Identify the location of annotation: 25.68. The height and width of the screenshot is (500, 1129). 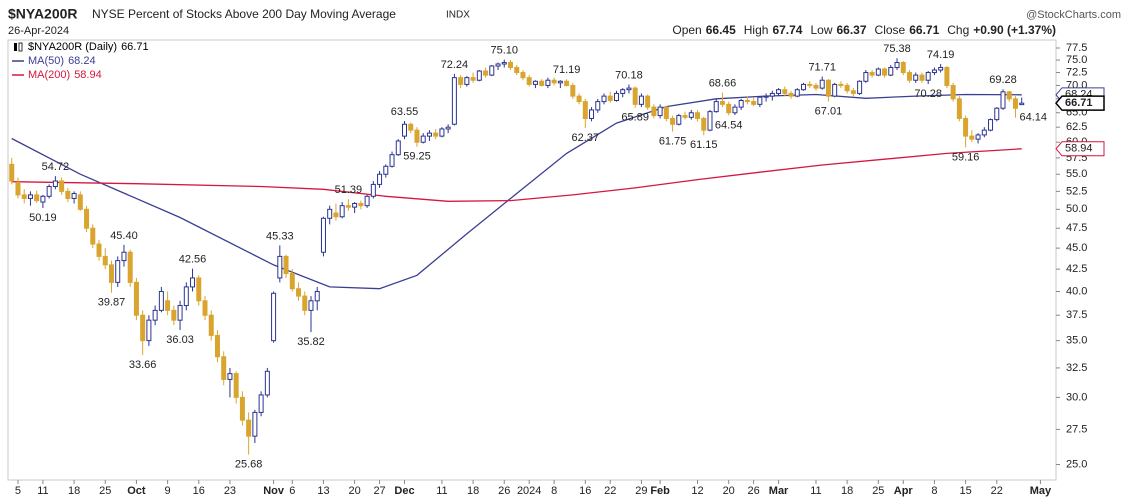
(249, 465).